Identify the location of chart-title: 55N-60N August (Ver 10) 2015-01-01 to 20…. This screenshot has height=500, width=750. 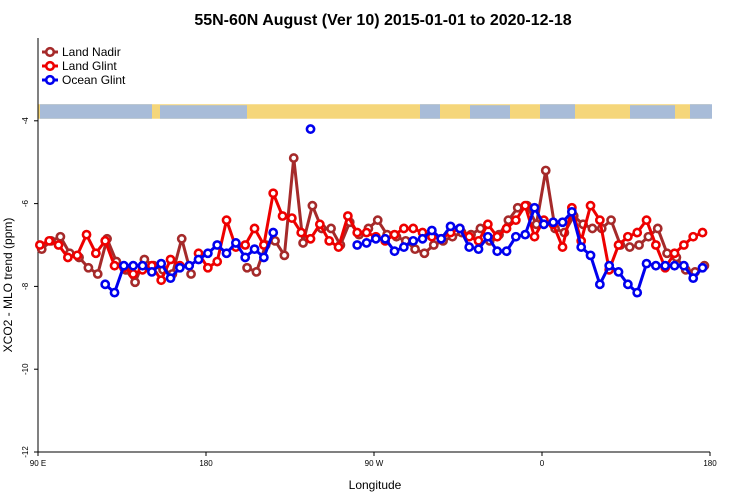
(382, 20).